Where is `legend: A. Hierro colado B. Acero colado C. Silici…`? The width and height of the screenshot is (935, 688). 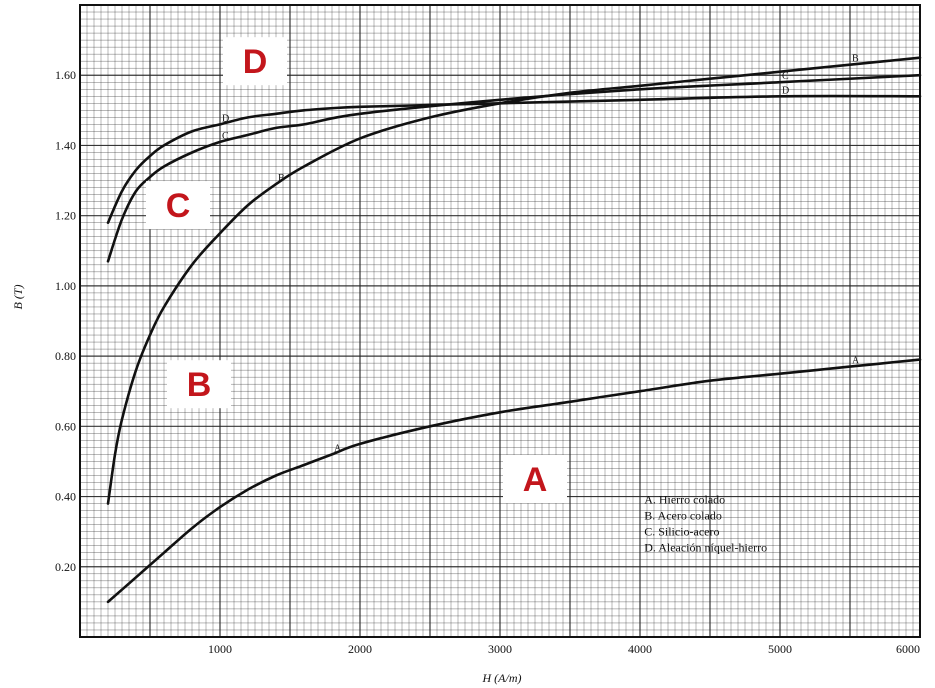
legend: A. Hierro colado B. Acero colado C. Silici… is located at coordinates (705, 524).